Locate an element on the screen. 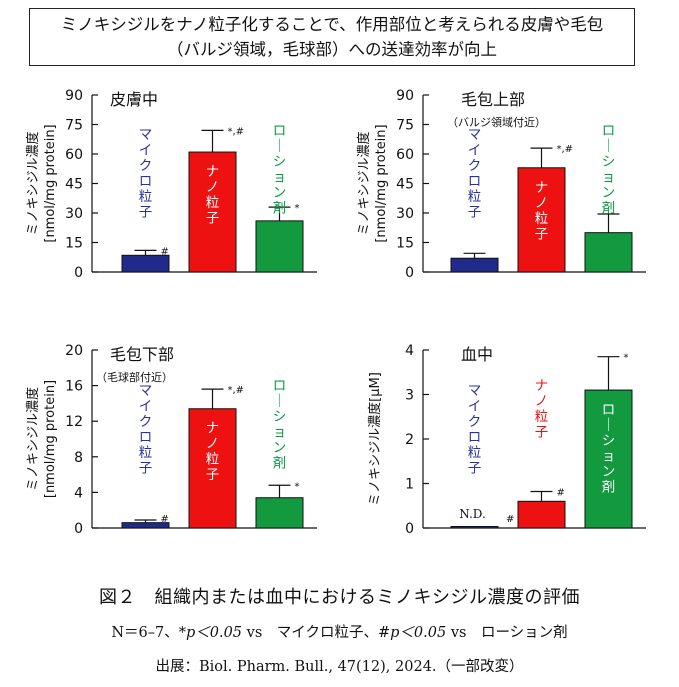 This screenshot has width=679, height=687. panel-title: 毛包上部 is located at coordinates (493, 99).